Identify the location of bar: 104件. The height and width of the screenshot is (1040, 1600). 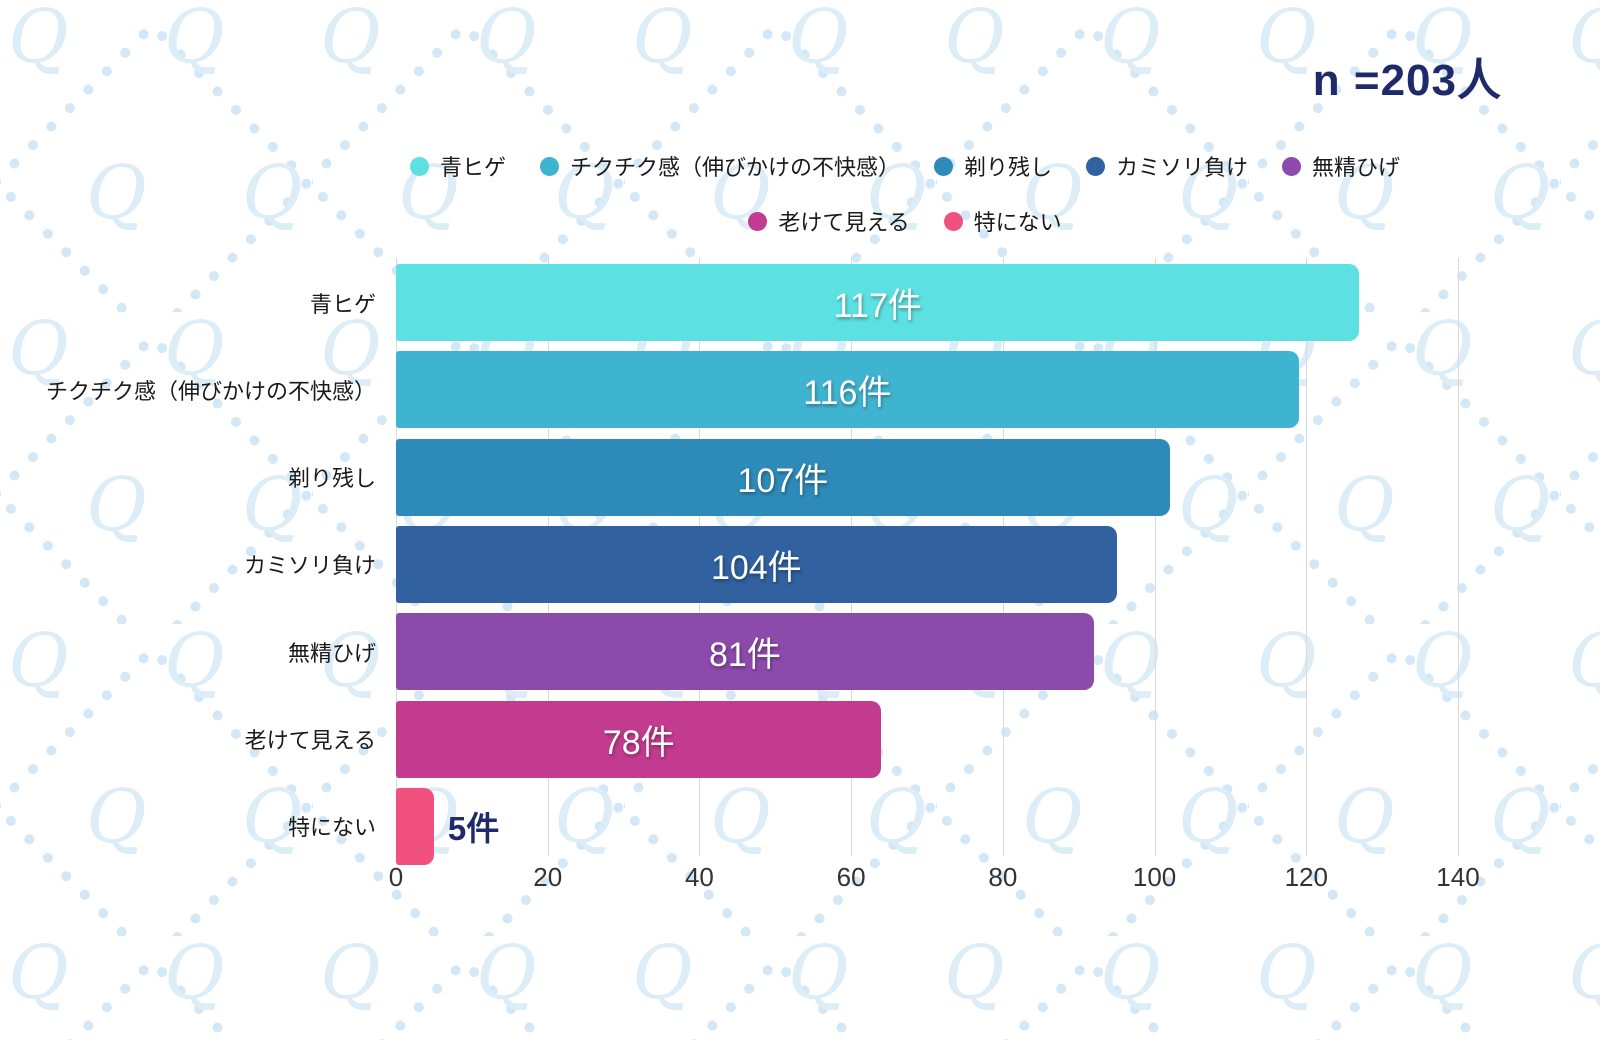
(756, 564).